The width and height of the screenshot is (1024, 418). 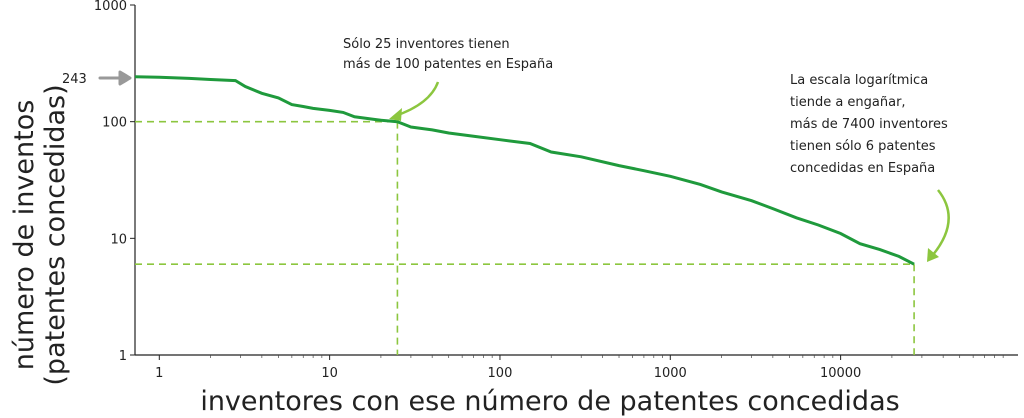 I want to click on note1-line1: Sólo 25 inventores tienen, so click(x=426, y=44).